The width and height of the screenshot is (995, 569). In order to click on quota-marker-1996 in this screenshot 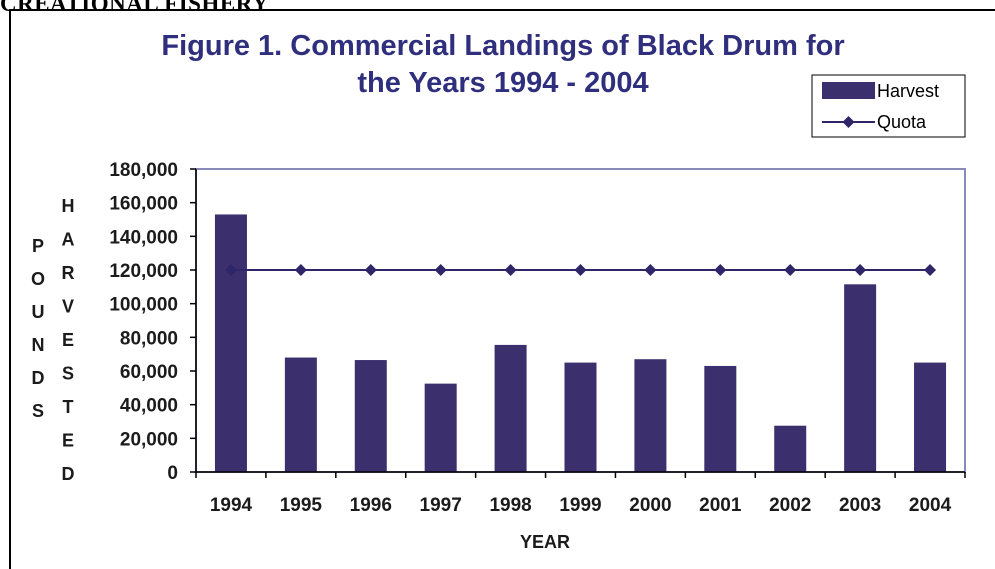, I will do `click(370, 270)`.